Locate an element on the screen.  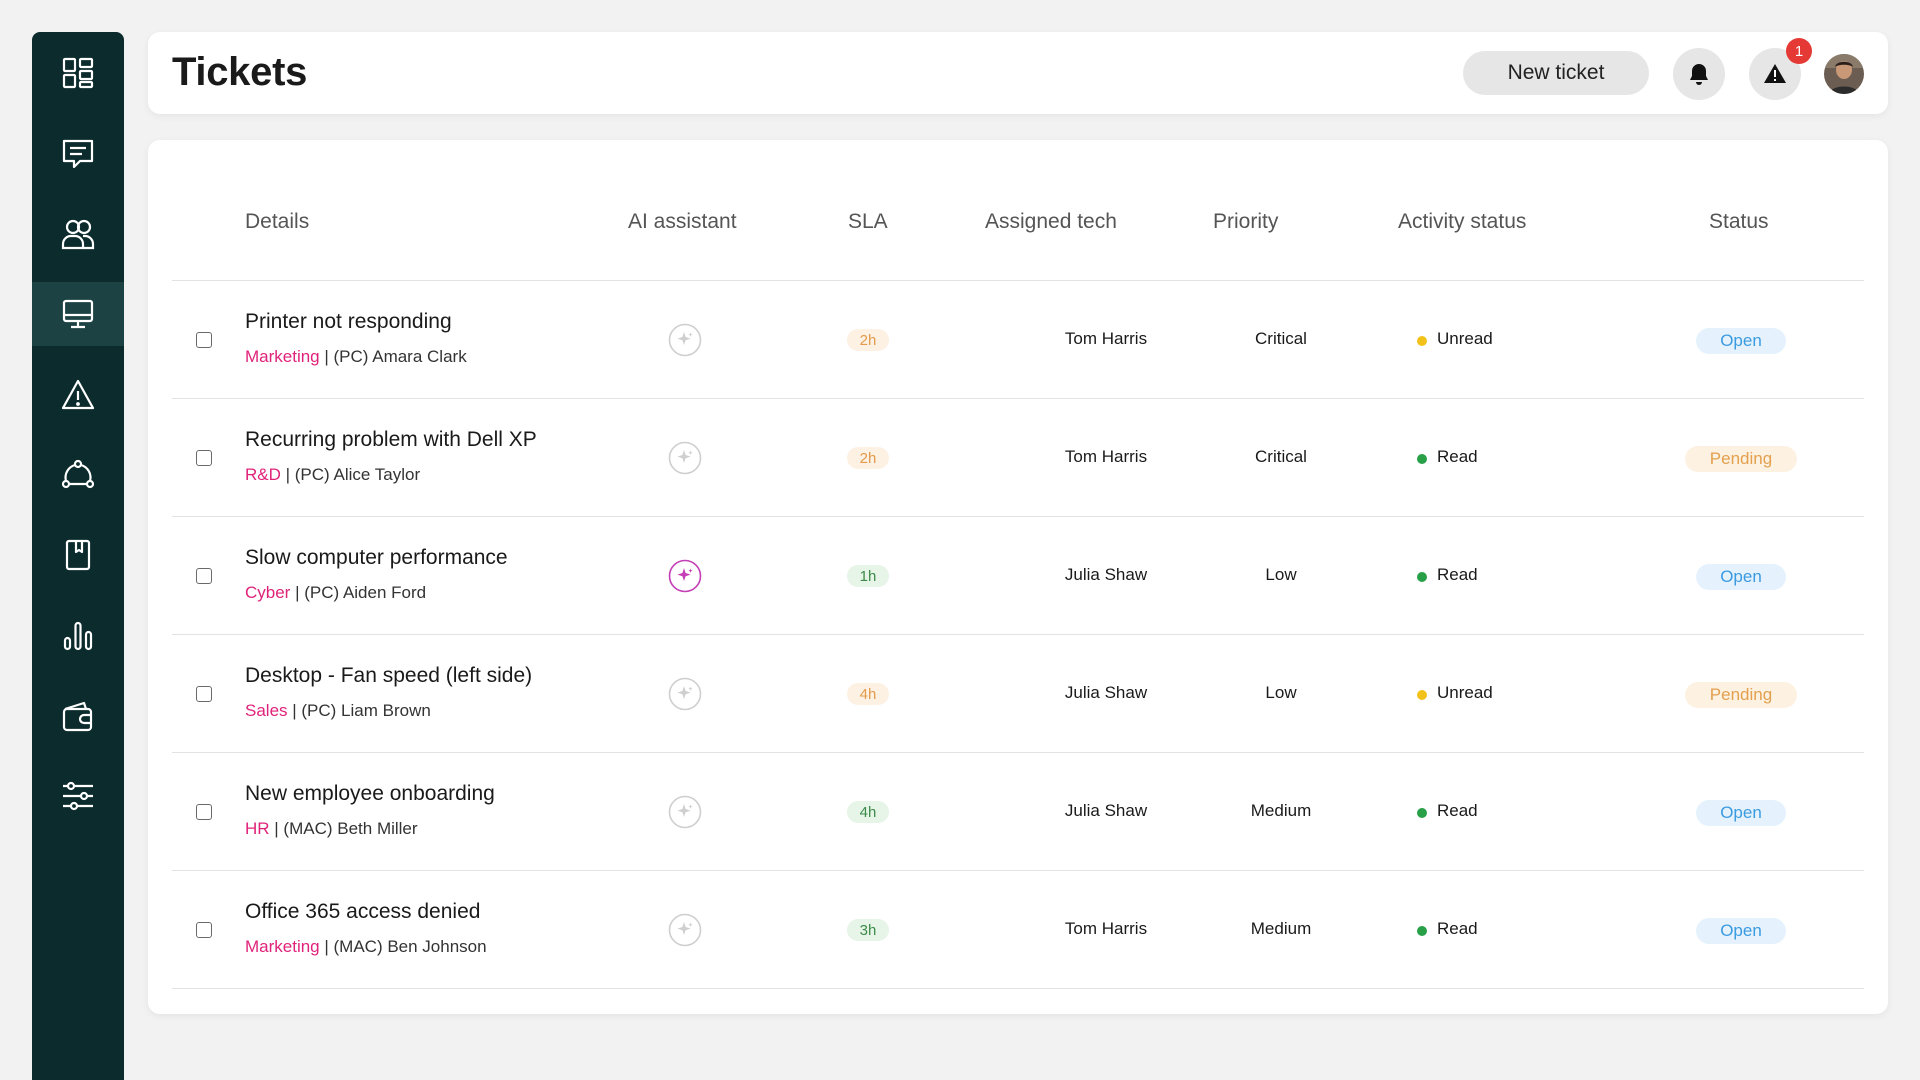
priority-label: Medium is located at coordinates (1281, 928).